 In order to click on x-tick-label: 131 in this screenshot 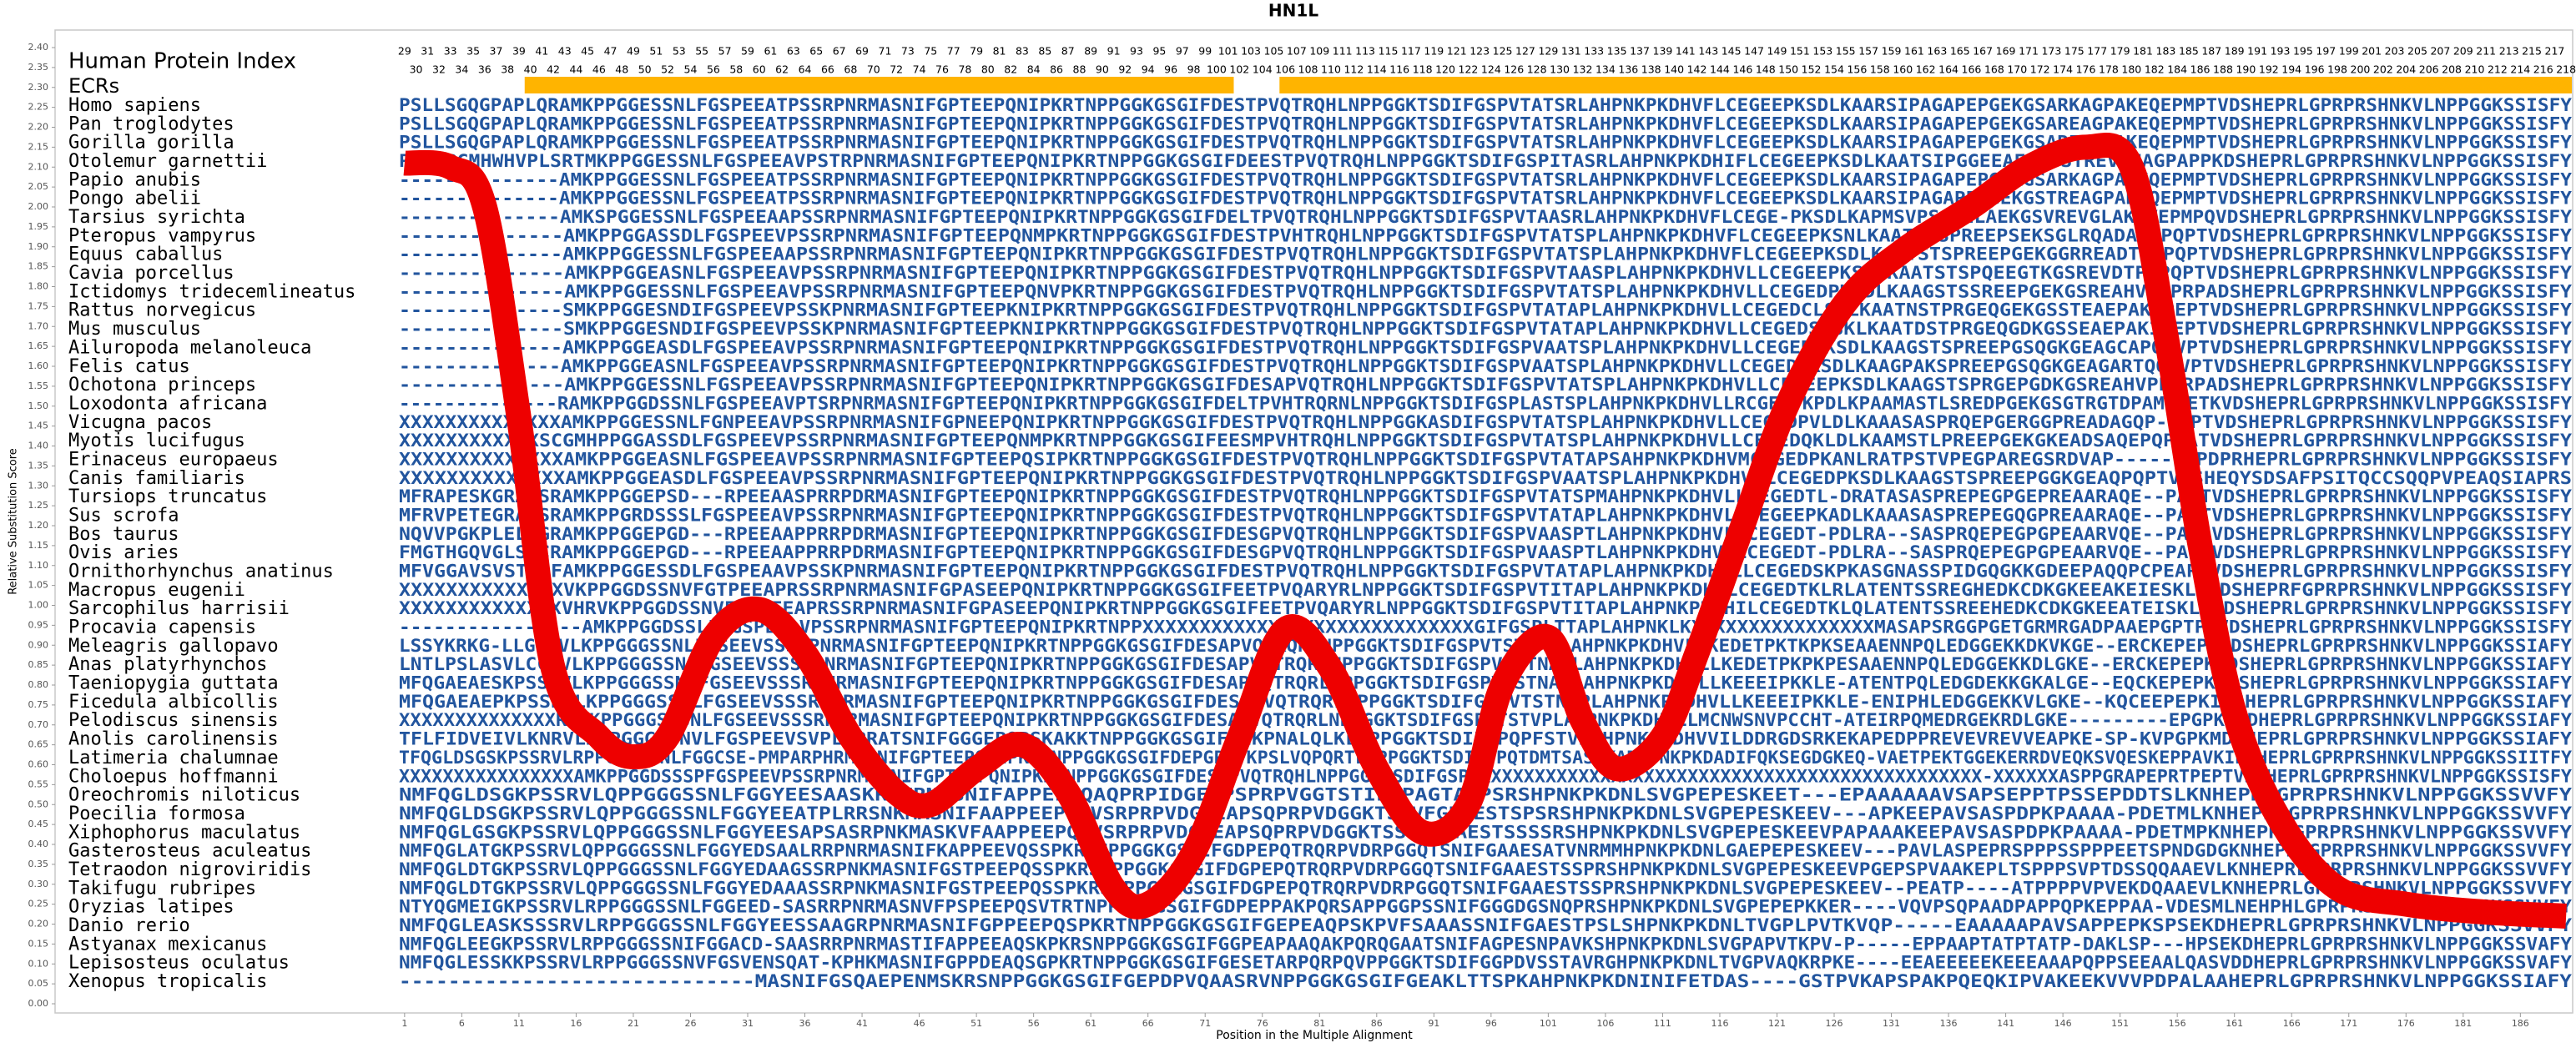, I will do `click(1892, 1023)`.